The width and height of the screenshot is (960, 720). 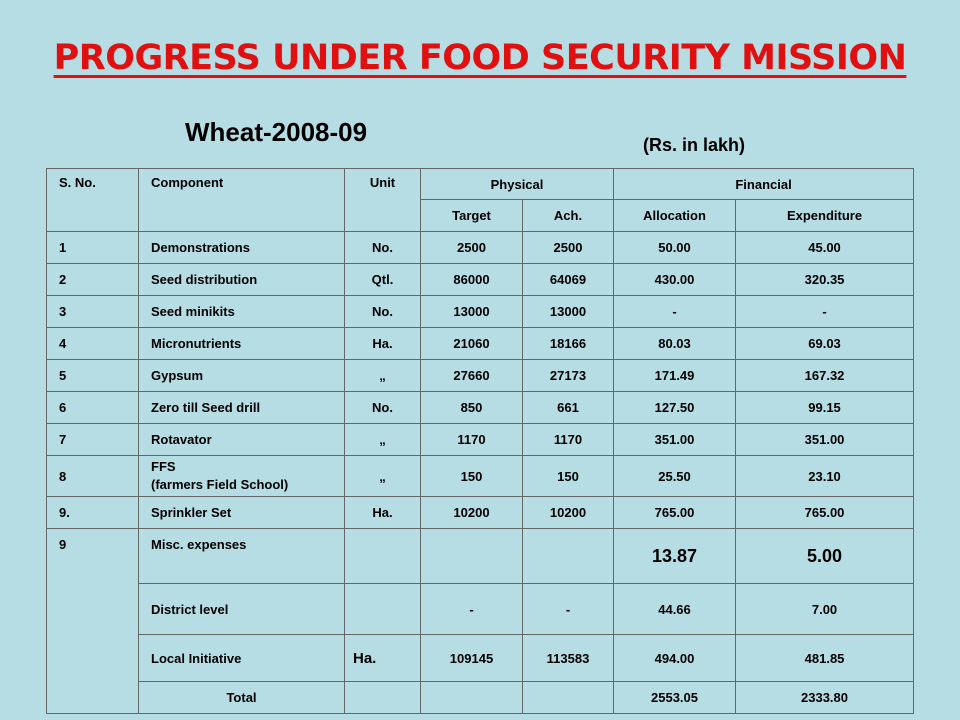 I want to click on table-row: 5 Gypsum „ 27660 27173 171.49 167.32, so click(x=480, y=375).